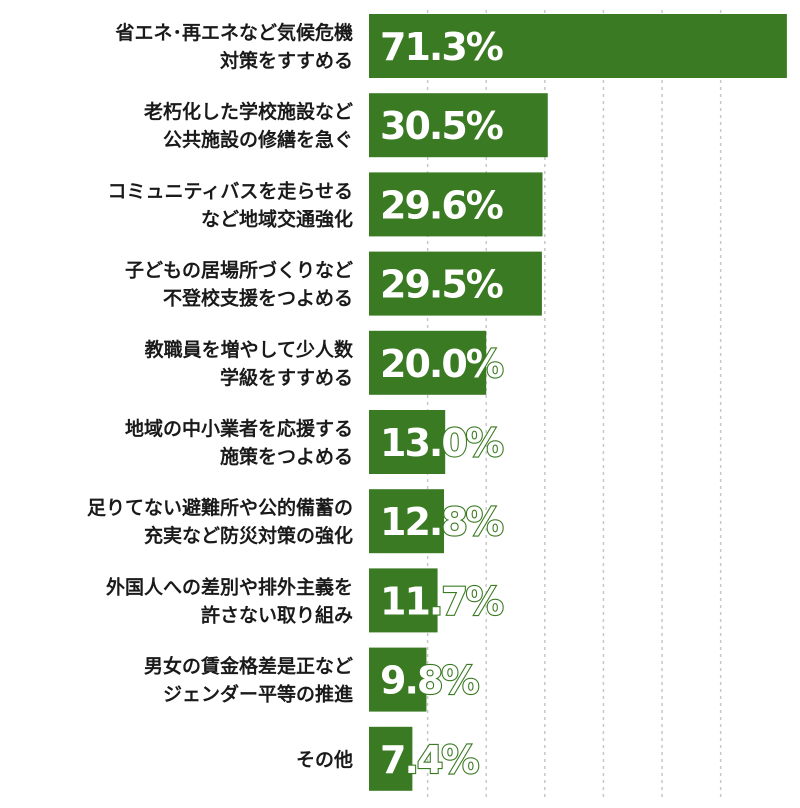  I want to click on value-label-2: 29.6%, so click(441, 205).